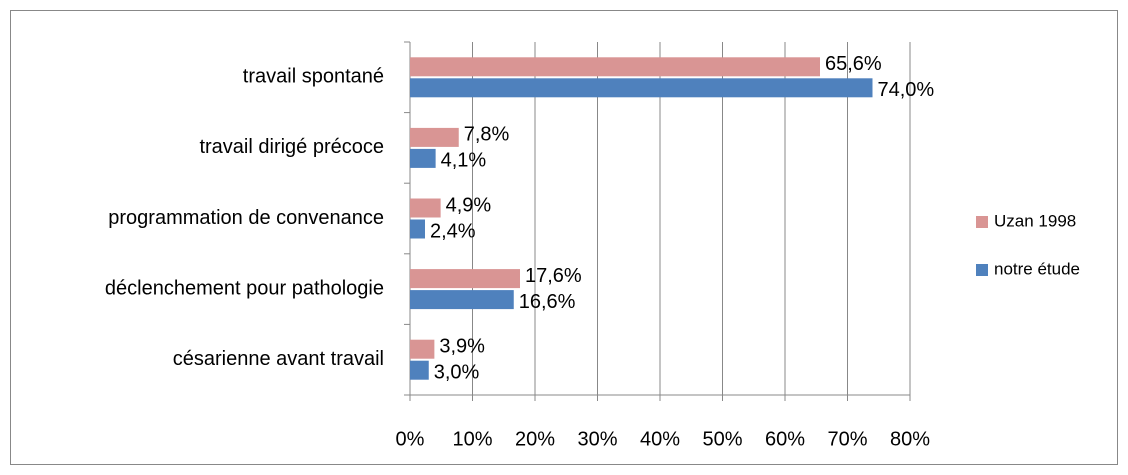 The image size is (1128, 475). What do you see at coordinates (660, 439) in the screenshot?
I see `x-tick-label: 40%` at bounding box center [660, 439].